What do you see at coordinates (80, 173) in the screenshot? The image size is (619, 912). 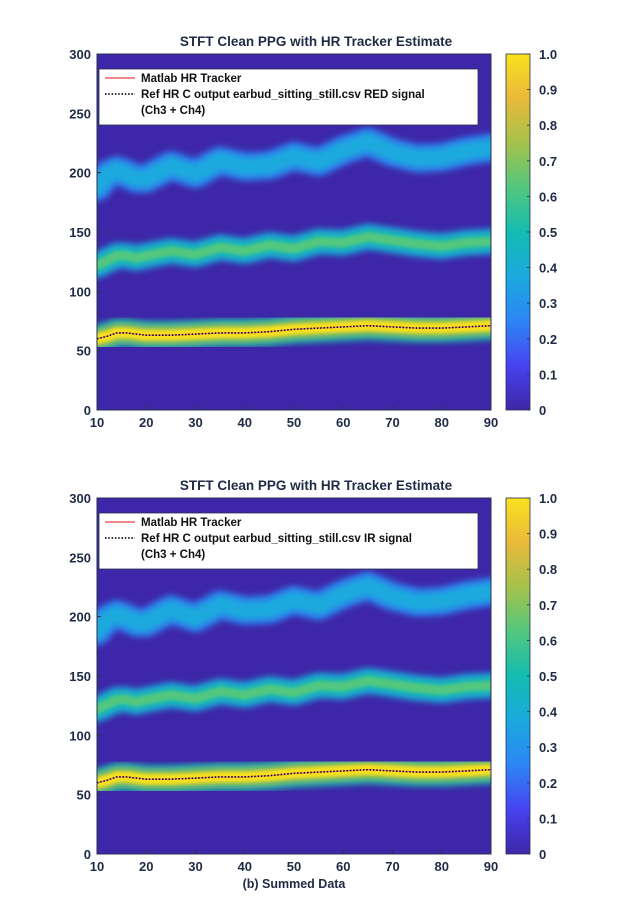 I see `chart-1-ytick-label: 200` at bounding box center [80, 173].